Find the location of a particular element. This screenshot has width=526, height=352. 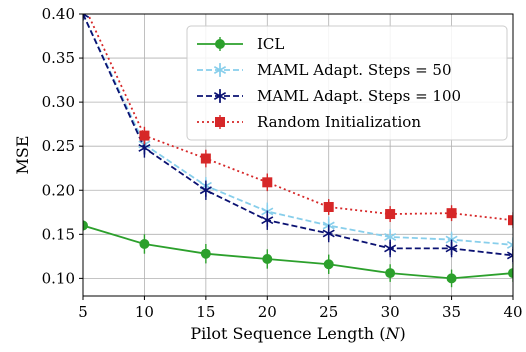

y-tick-label: 0.15 is located at coordinates (58, 234).